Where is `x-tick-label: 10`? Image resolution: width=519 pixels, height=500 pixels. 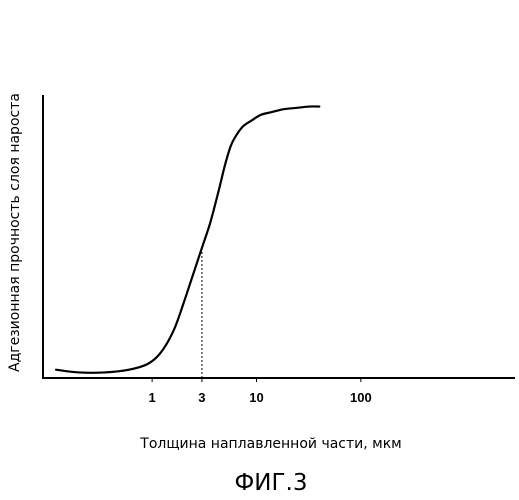
x-tick-label: 10 is located at coordinates (256, 397).